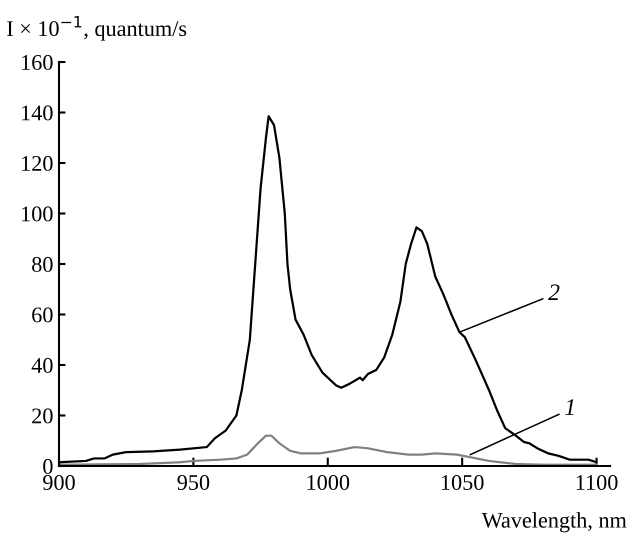 The height and width of the screenshot is (535, 630). What do you see at coordinates (37, 112) in the screenshot?
I see `y-tick-label: 140` at bounding box center [37, 112].